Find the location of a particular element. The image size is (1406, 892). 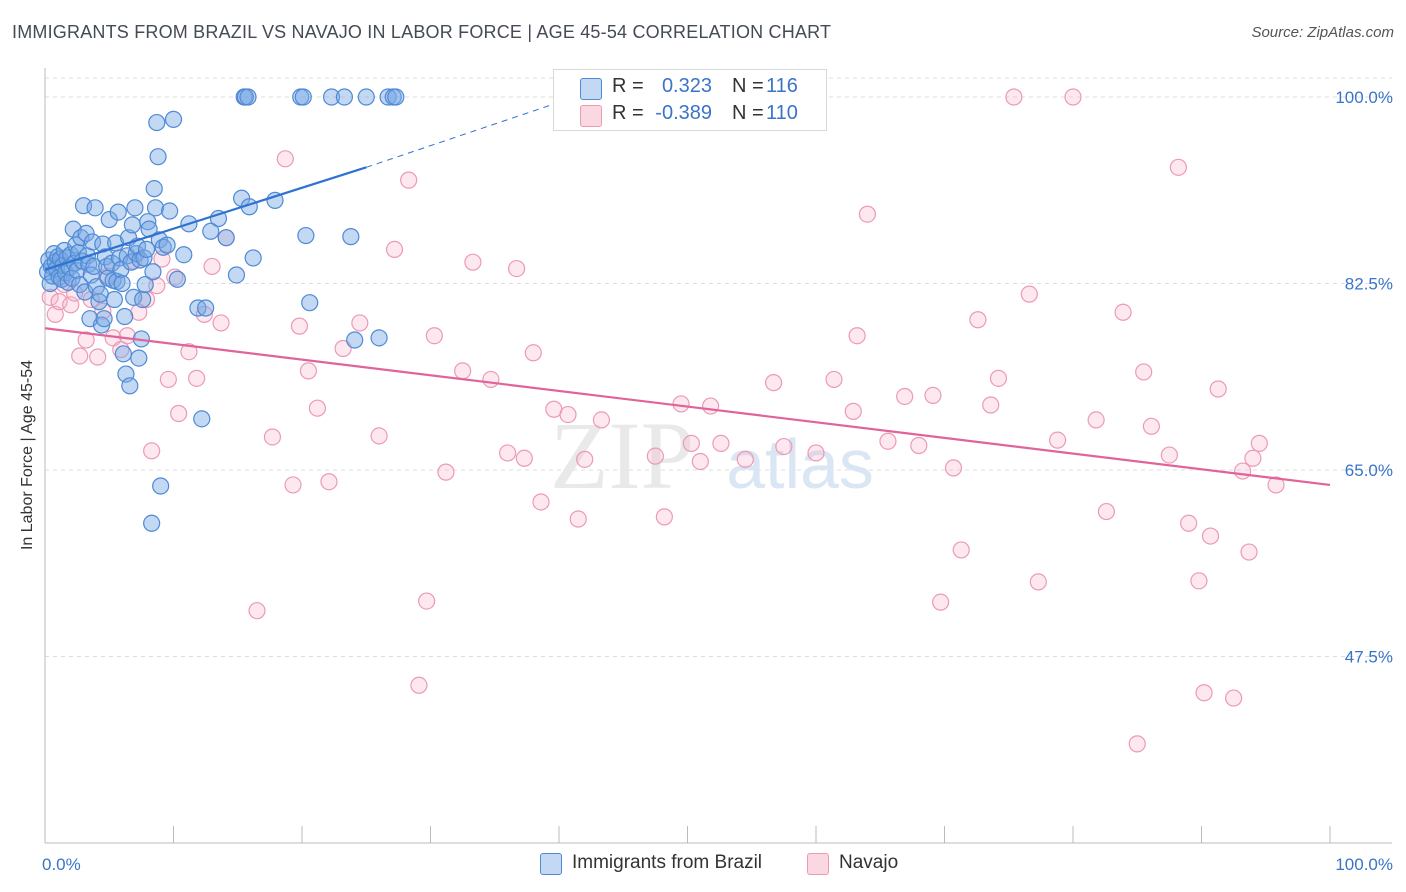

brazil-points is located at coordinates (221, 310).